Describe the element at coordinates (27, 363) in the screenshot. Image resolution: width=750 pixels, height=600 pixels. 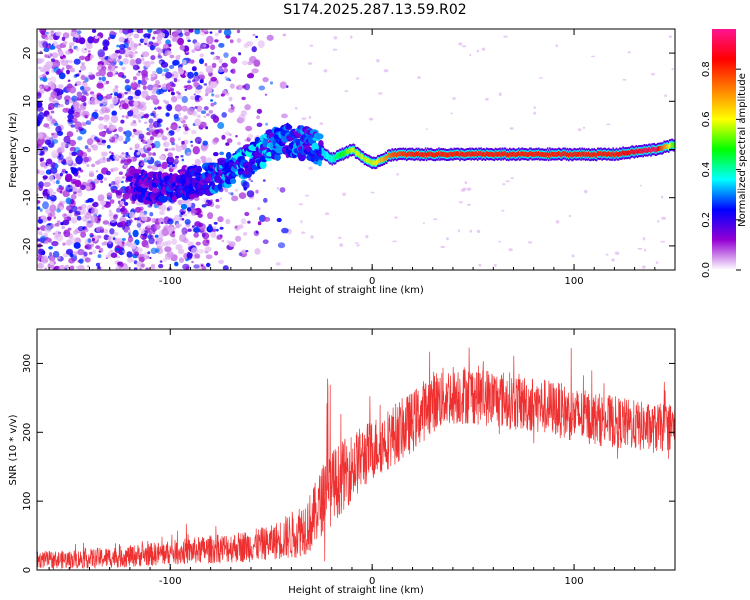
I see `snr-ytick-label: 300` at that location.